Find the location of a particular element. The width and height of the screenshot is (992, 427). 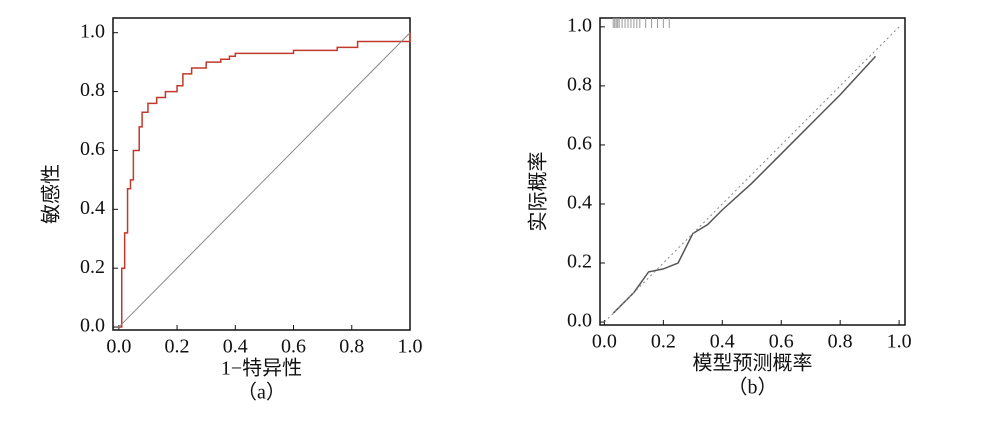

caption: （a） is located at coordinates (261, 392).